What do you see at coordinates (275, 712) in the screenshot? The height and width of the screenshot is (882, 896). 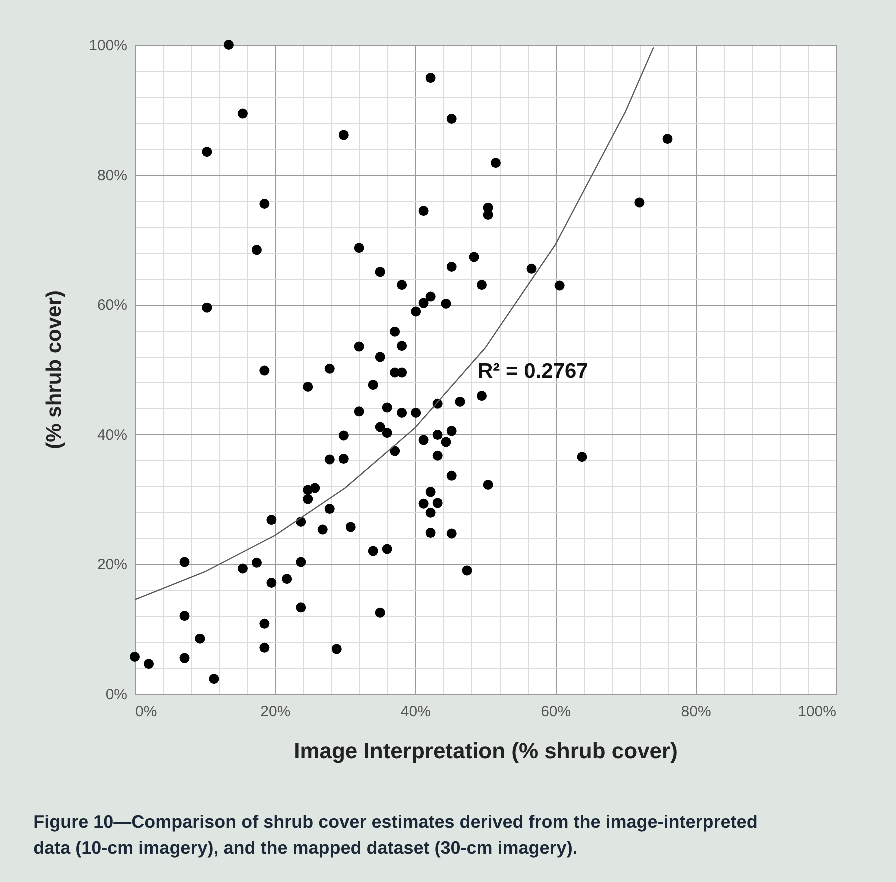 I see `x-tick-label: 20%` at bounding box center [275, 712].